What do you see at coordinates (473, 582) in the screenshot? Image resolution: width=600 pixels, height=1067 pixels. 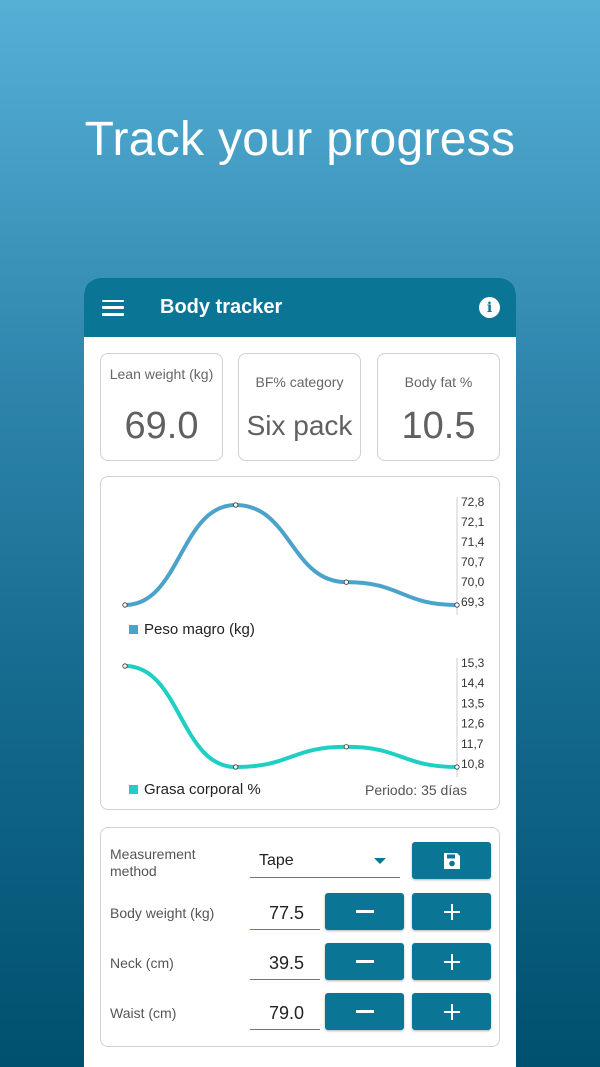 I see `y-tick-label: 70,0` at bounding box center [473, 582].